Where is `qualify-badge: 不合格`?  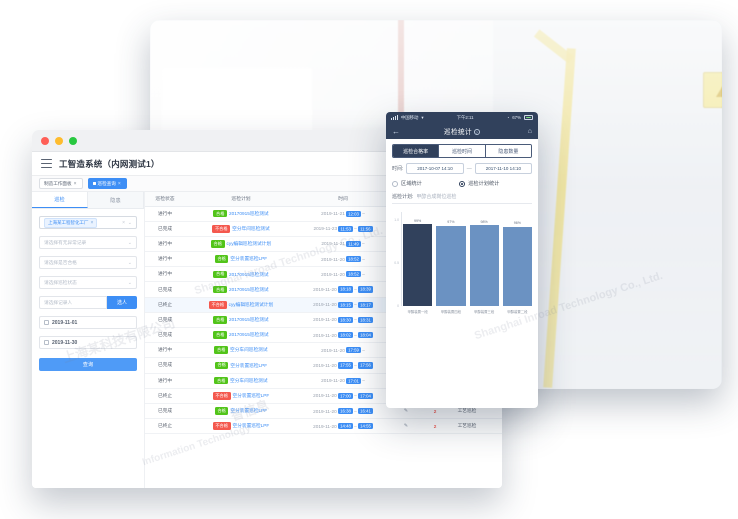 qualify-badge: 不合格 is located at coordinates (221, 426).